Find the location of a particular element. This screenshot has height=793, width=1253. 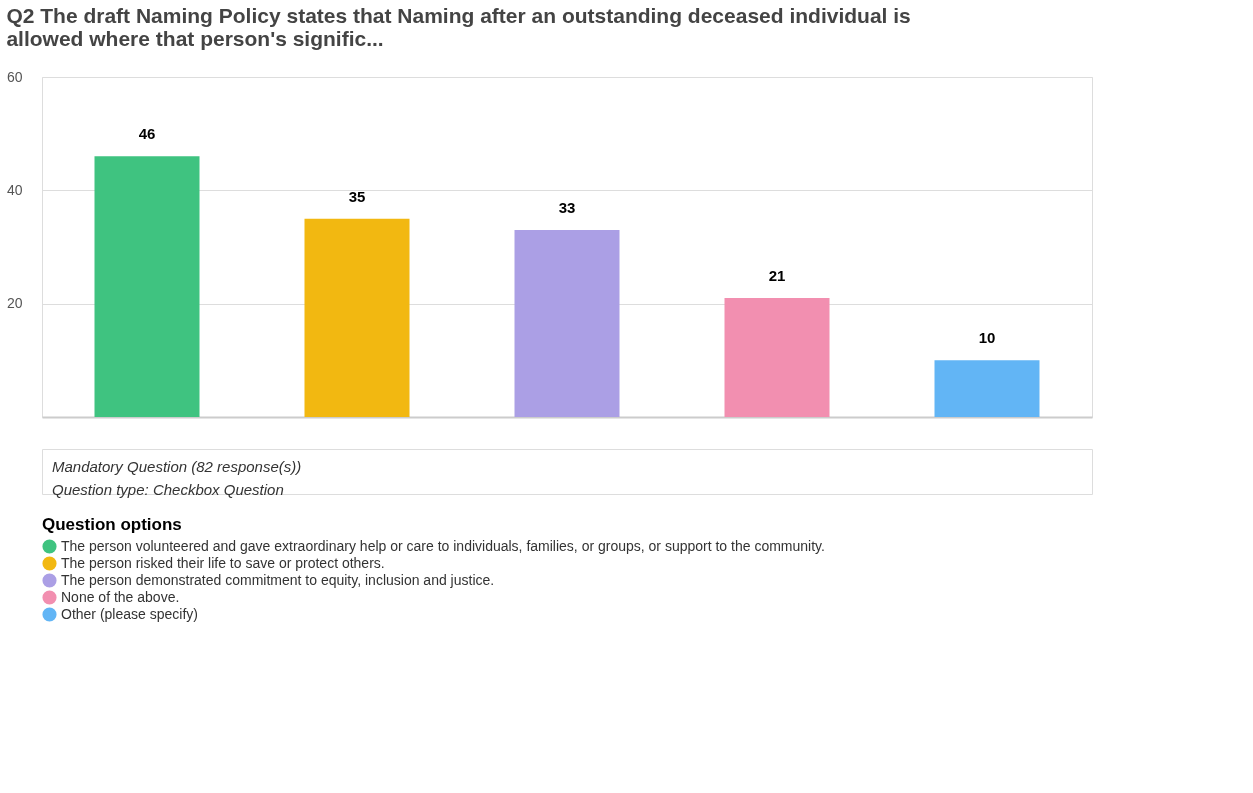

data-label: 46 is located at coordinates (147, 134).